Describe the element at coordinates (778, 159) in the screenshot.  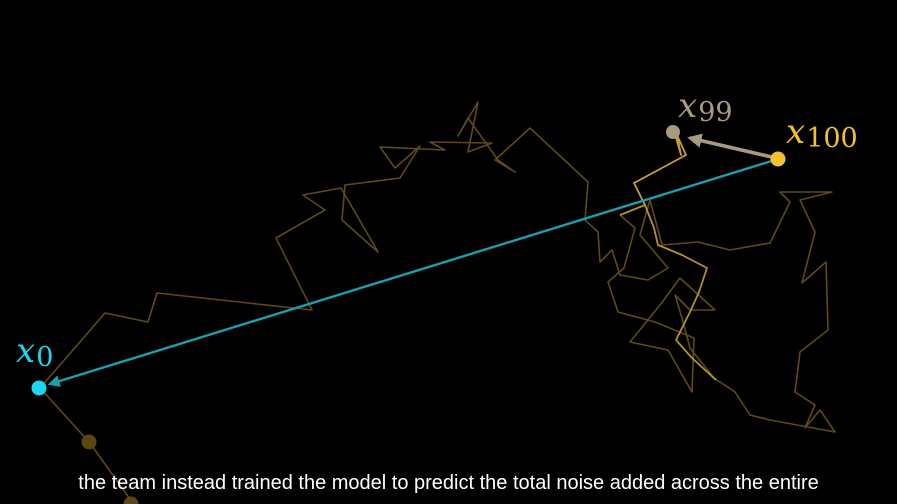
I see `end-point-x100` at that location.